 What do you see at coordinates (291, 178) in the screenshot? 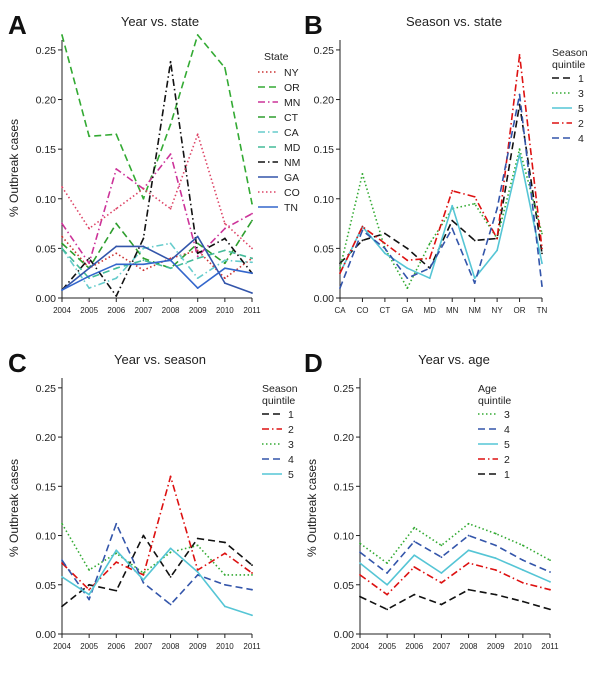
I see `legend-label-GA: GA` at bounding box center [291, 178].